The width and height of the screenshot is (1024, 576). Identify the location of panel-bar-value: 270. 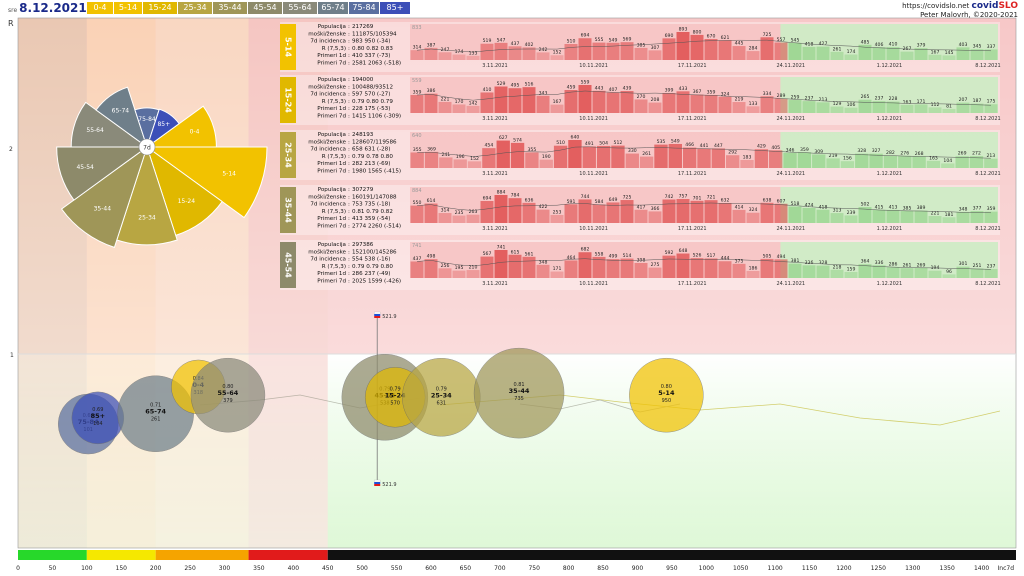
(641, 97).